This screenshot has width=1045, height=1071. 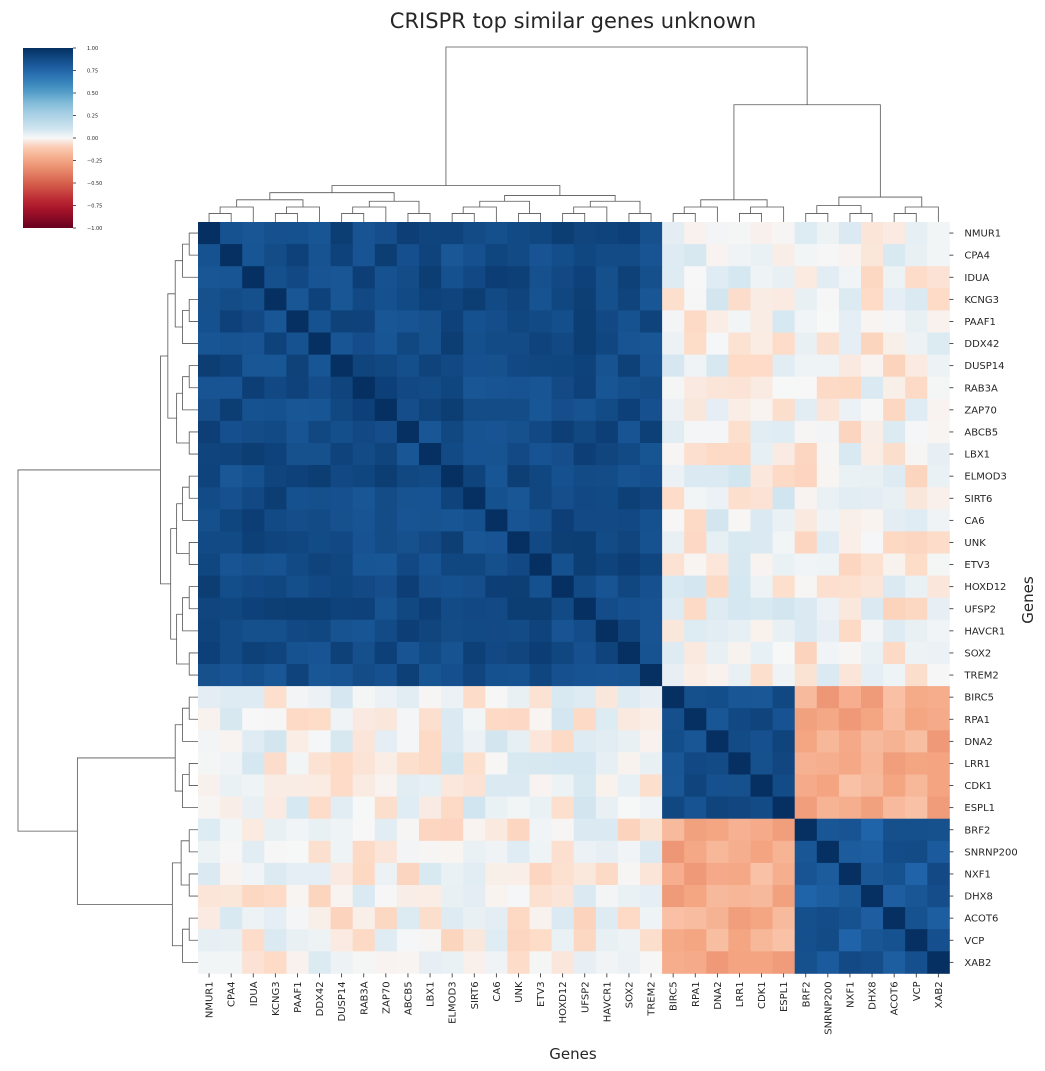 I want to click on x-tick-label: SOX2, so click(x=630, y=994).